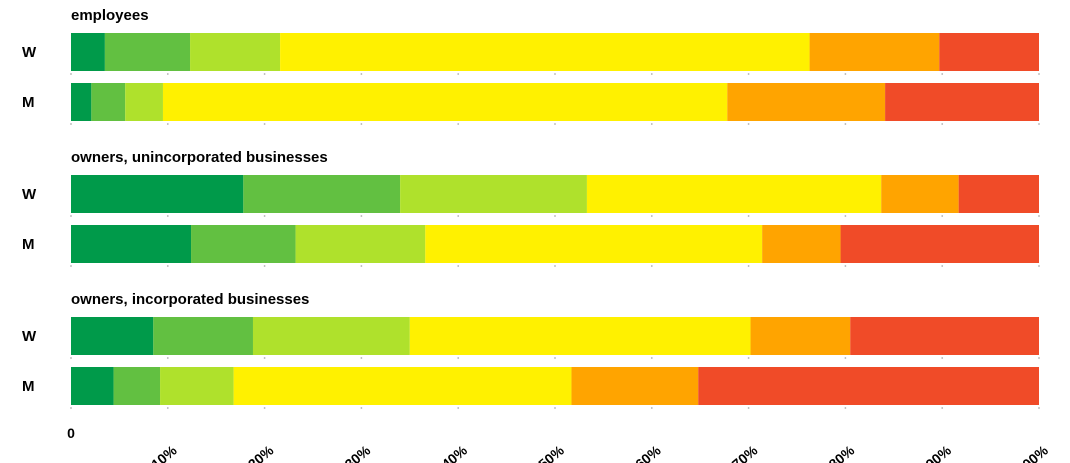  Describe the element at coordinates (71, 433) in the screenshot. I see `x-tick-label: 0` at that location.